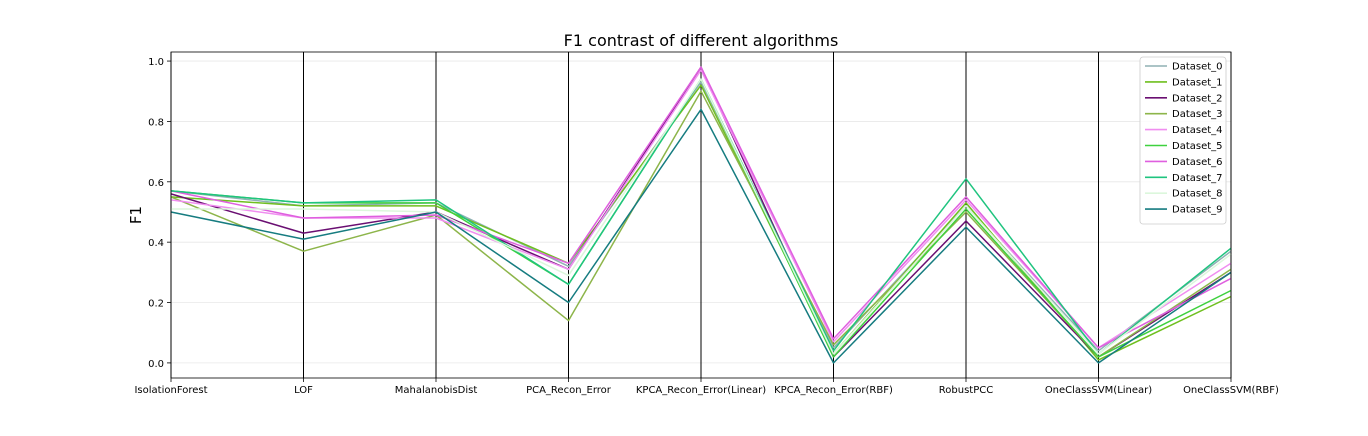  I want to click on legend-label: Dataset_7, so click(1197, 178).